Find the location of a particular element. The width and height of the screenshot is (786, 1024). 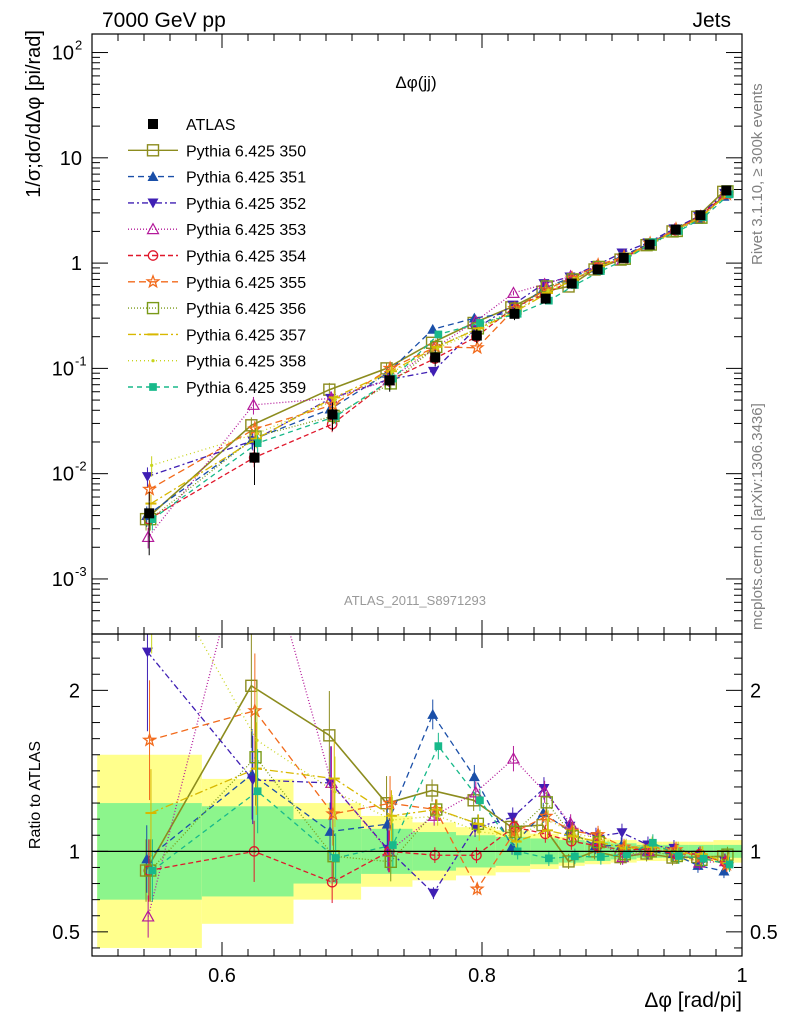

legend-entry-358: Pythia 6.425 358 is located at coordinates (217, 362).